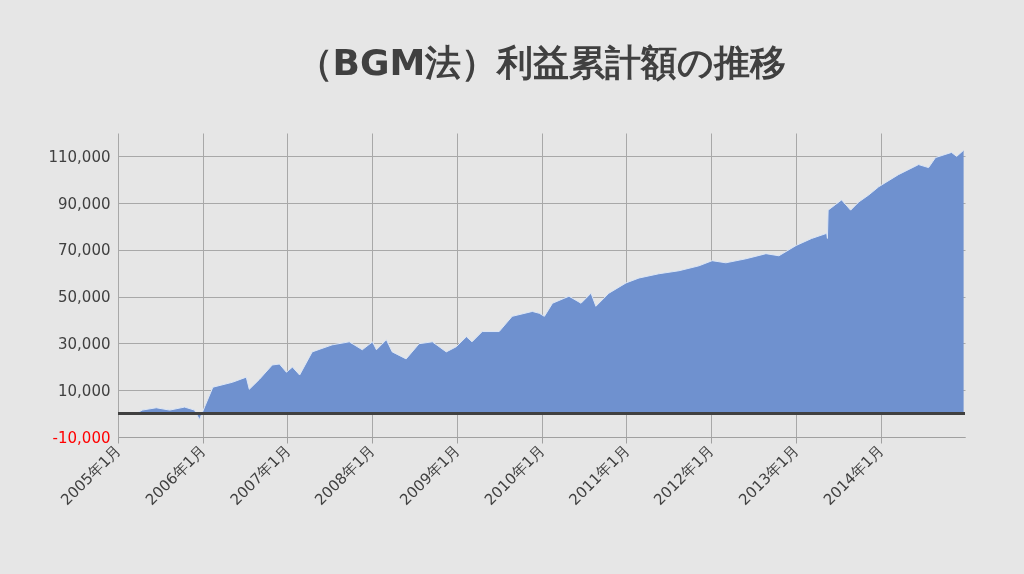  What do you see at coordinates (81, 437) in the screenshot?
I see `y-tick-label: -10,000` at bounding box center [81, 437].